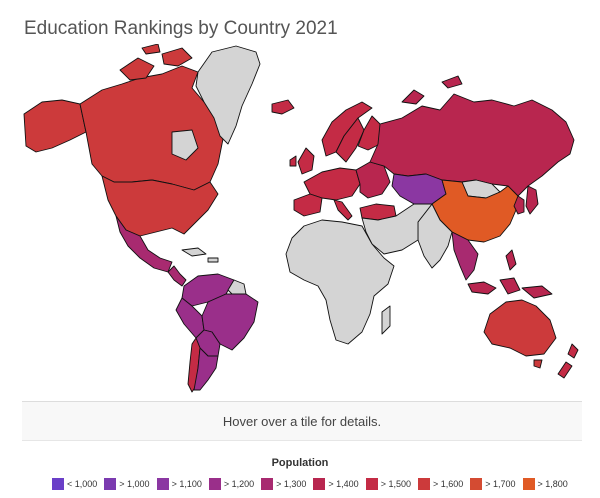  I want to click on country-australia, so click(520, 328).